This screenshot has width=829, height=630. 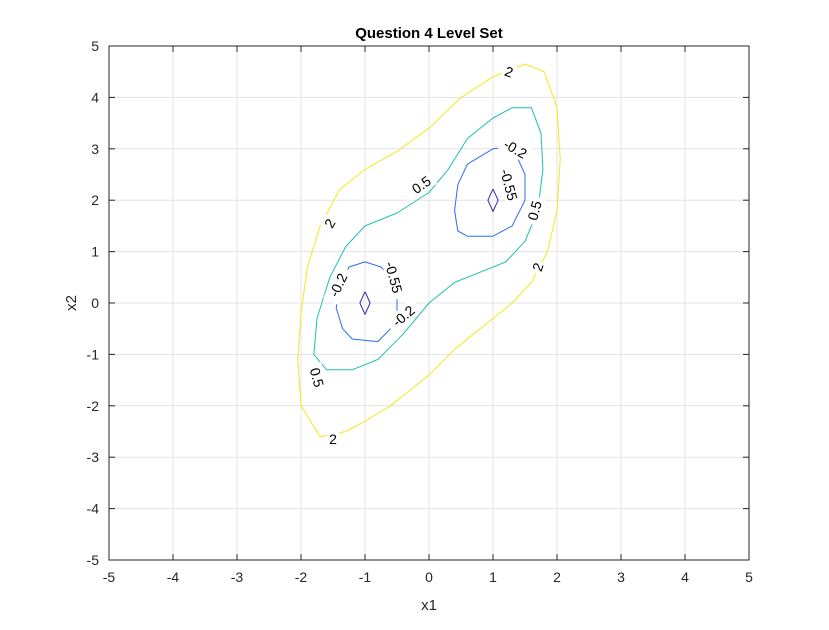 I want to click on x-tick-labels: -5 -4 -3 -2 -1 0 1 2 3 4 5, so click(x=428, y=577).